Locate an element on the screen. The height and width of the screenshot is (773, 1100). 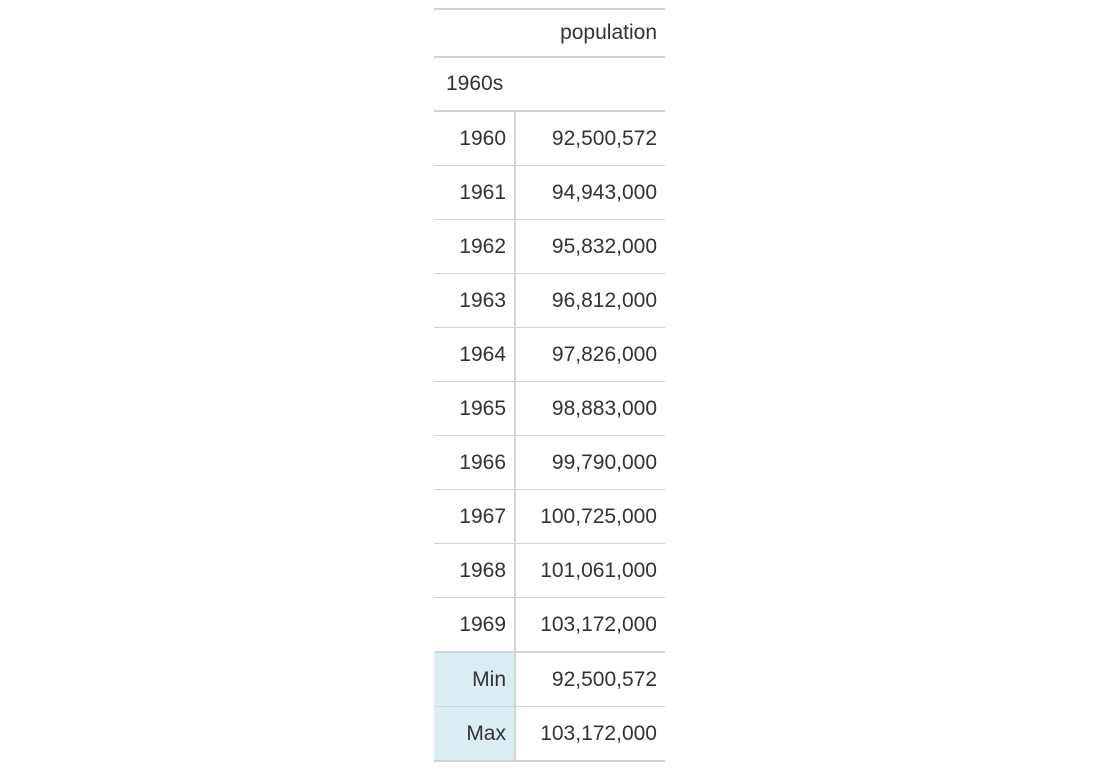
row-group-header: 1960s is located at coordinates (549, 84).